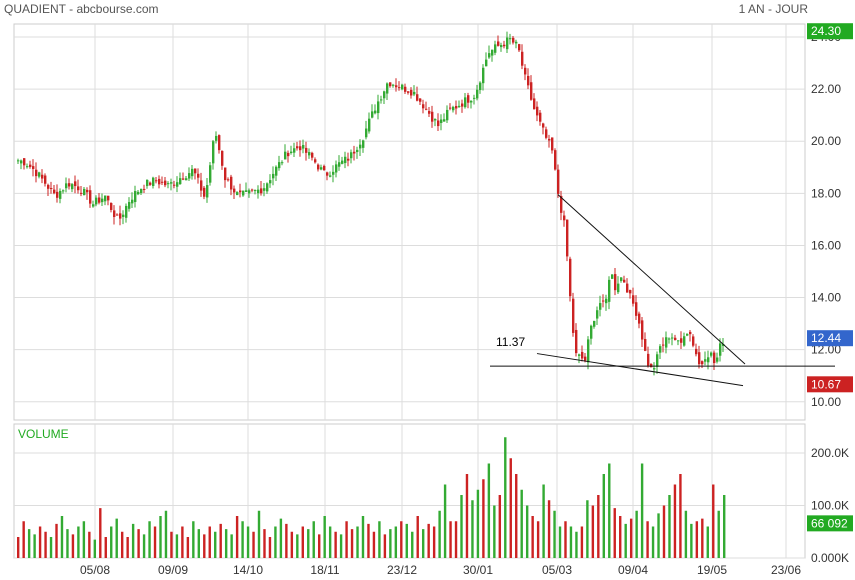 This screenshot has height=580, width=855. Describe the element at coordinates (826, 193) in the screenshot. I see `y-tick-label: 18.00` at that location.